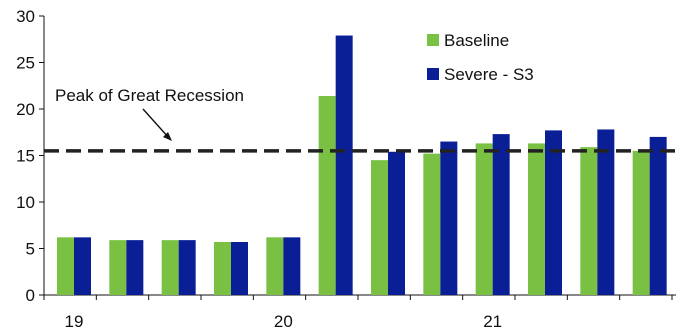  What do you see at coordinates (492, 321) in the screenshot?
I see `x-tick-label: 21` at bounding box center [492, 321].